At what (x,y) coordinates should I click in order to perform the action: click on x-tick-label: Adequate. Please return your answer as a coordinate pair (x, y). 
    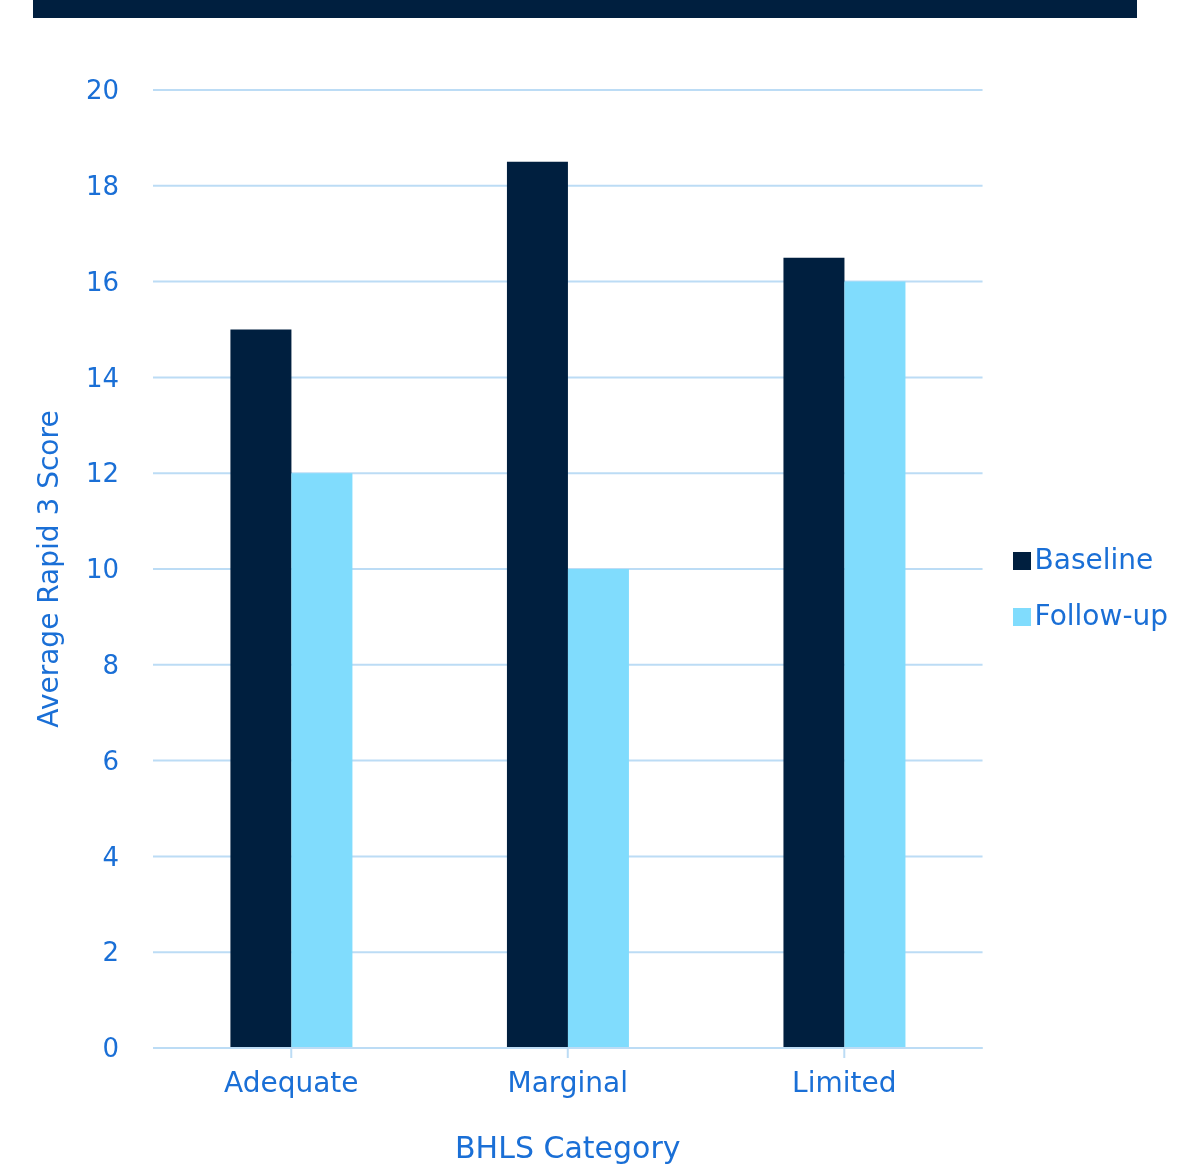
    Looking at the image, I should click on (291, 1082).